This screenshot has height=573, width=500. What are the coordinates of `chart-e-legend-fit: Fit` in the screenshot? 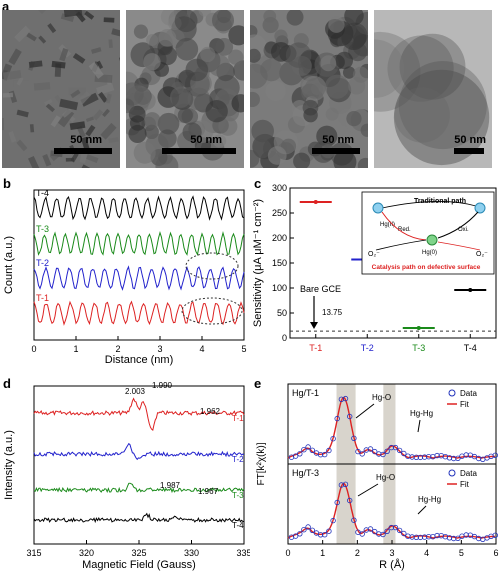 It's located at (465, 404).